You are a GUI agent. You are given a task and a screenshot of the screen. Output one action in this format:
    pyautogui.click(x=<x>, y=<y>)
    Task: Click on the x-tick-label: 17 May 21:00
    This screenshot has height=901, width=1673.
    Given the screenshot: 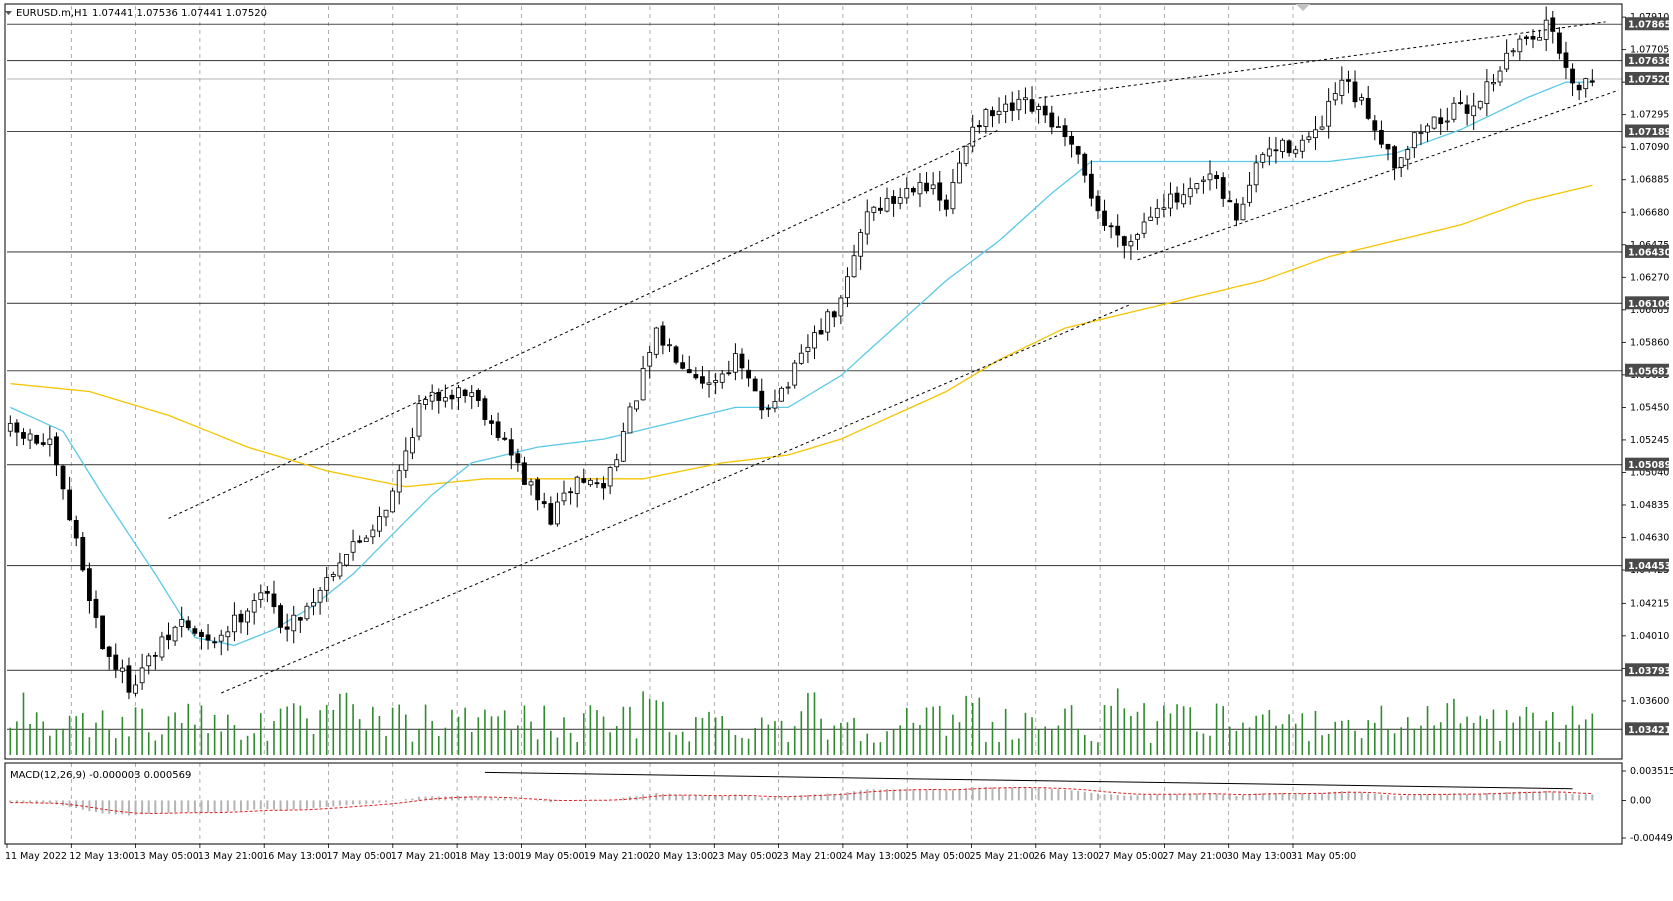 What is the action you would take?
    pyautogui.click(x=423, y=856)
    